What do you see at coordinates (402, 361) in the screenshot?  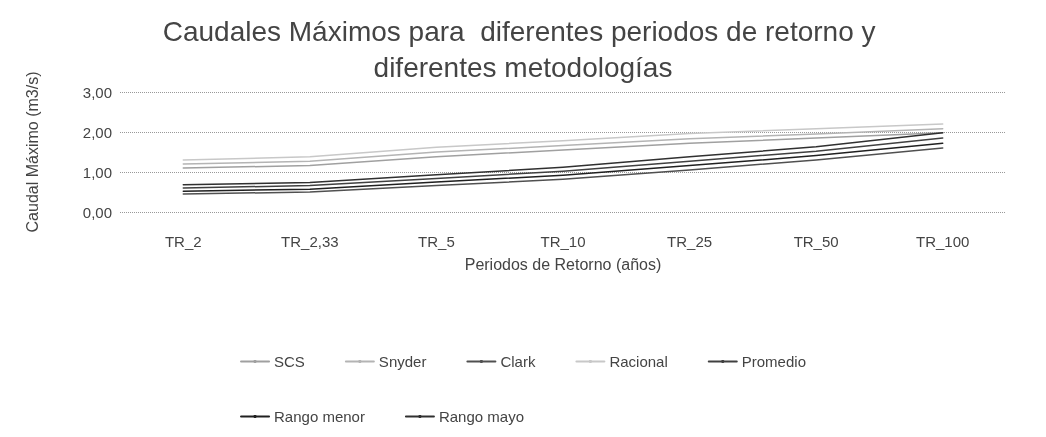 I see `legend-label: Snyder` at bounding box center [402, 361].